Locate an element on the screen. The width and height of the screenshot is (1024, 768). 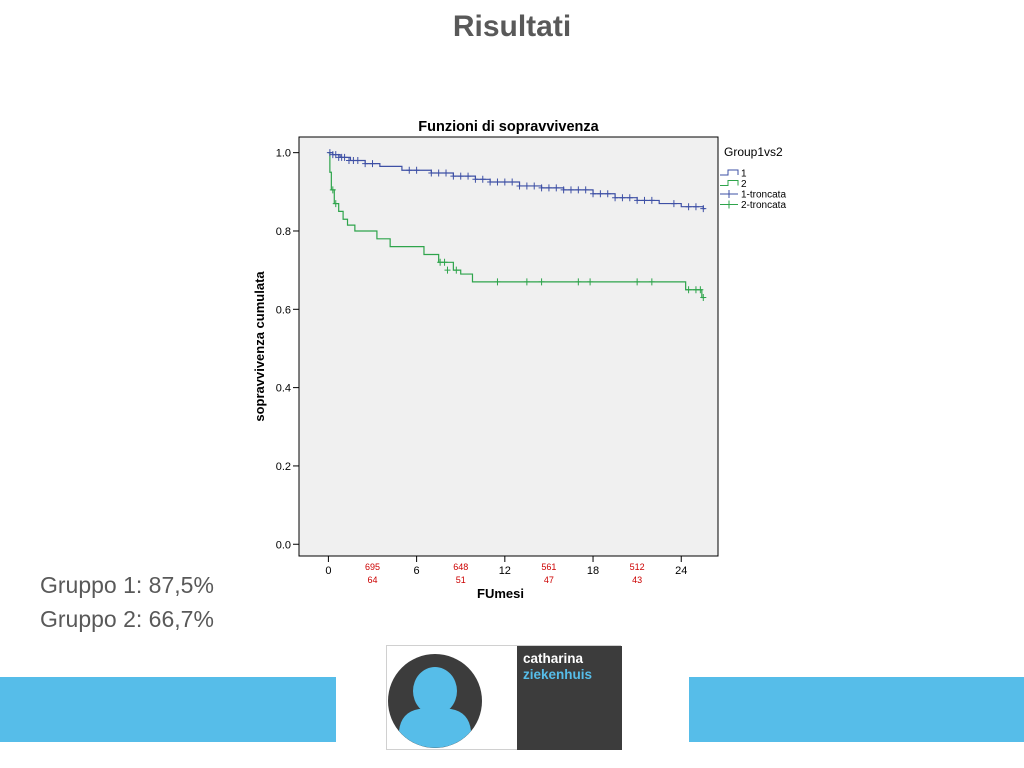
survival-curve-group2 is located at coordinates (516, 225).